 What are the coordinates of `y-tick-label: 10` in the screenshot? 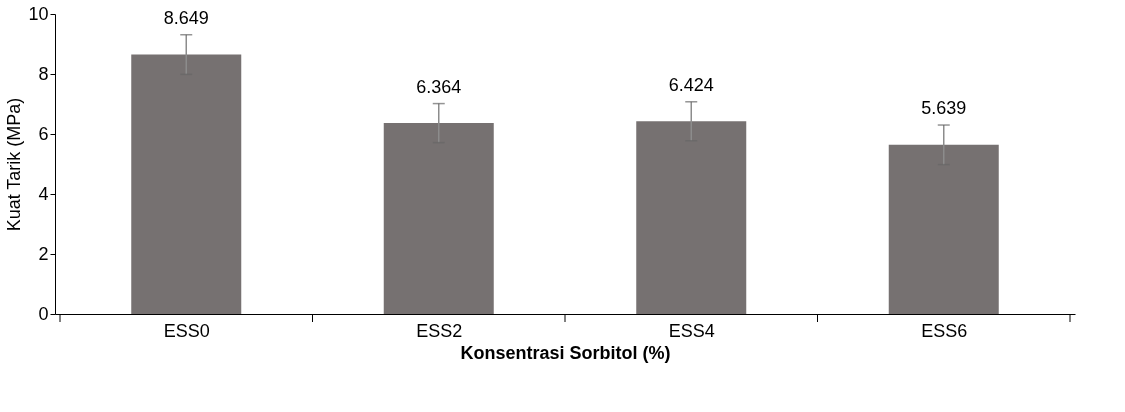 It's located at (38, 13).